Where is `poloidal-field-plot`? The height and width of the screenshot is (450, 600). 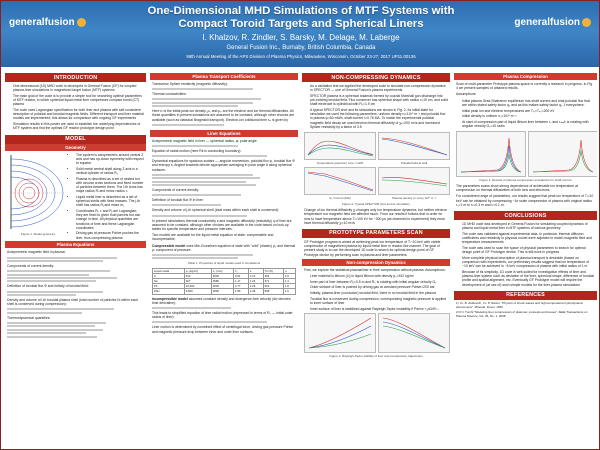
poloidal-field-plot is located at coordinates (414, 146).